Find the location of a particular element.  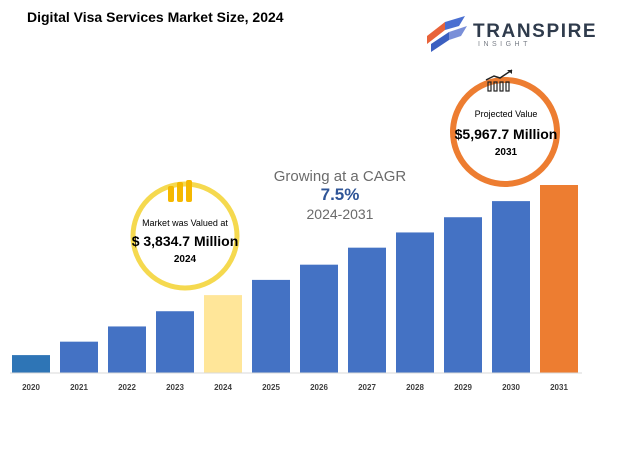

projected-callout-year: 2031 is located at coordinates (506, 152).